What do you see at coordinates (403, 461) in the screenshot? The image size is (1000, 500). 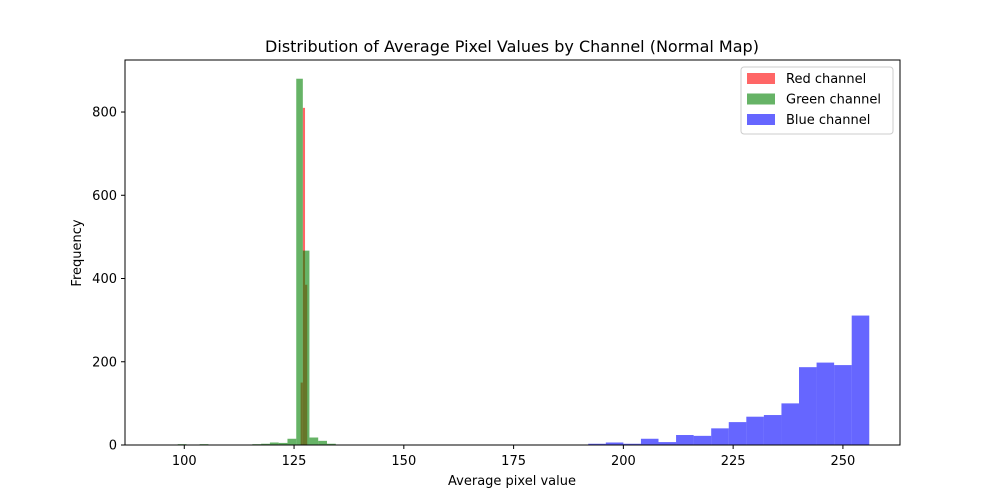 I see `x-tick-label: 150` at bounding box center [403, 461].